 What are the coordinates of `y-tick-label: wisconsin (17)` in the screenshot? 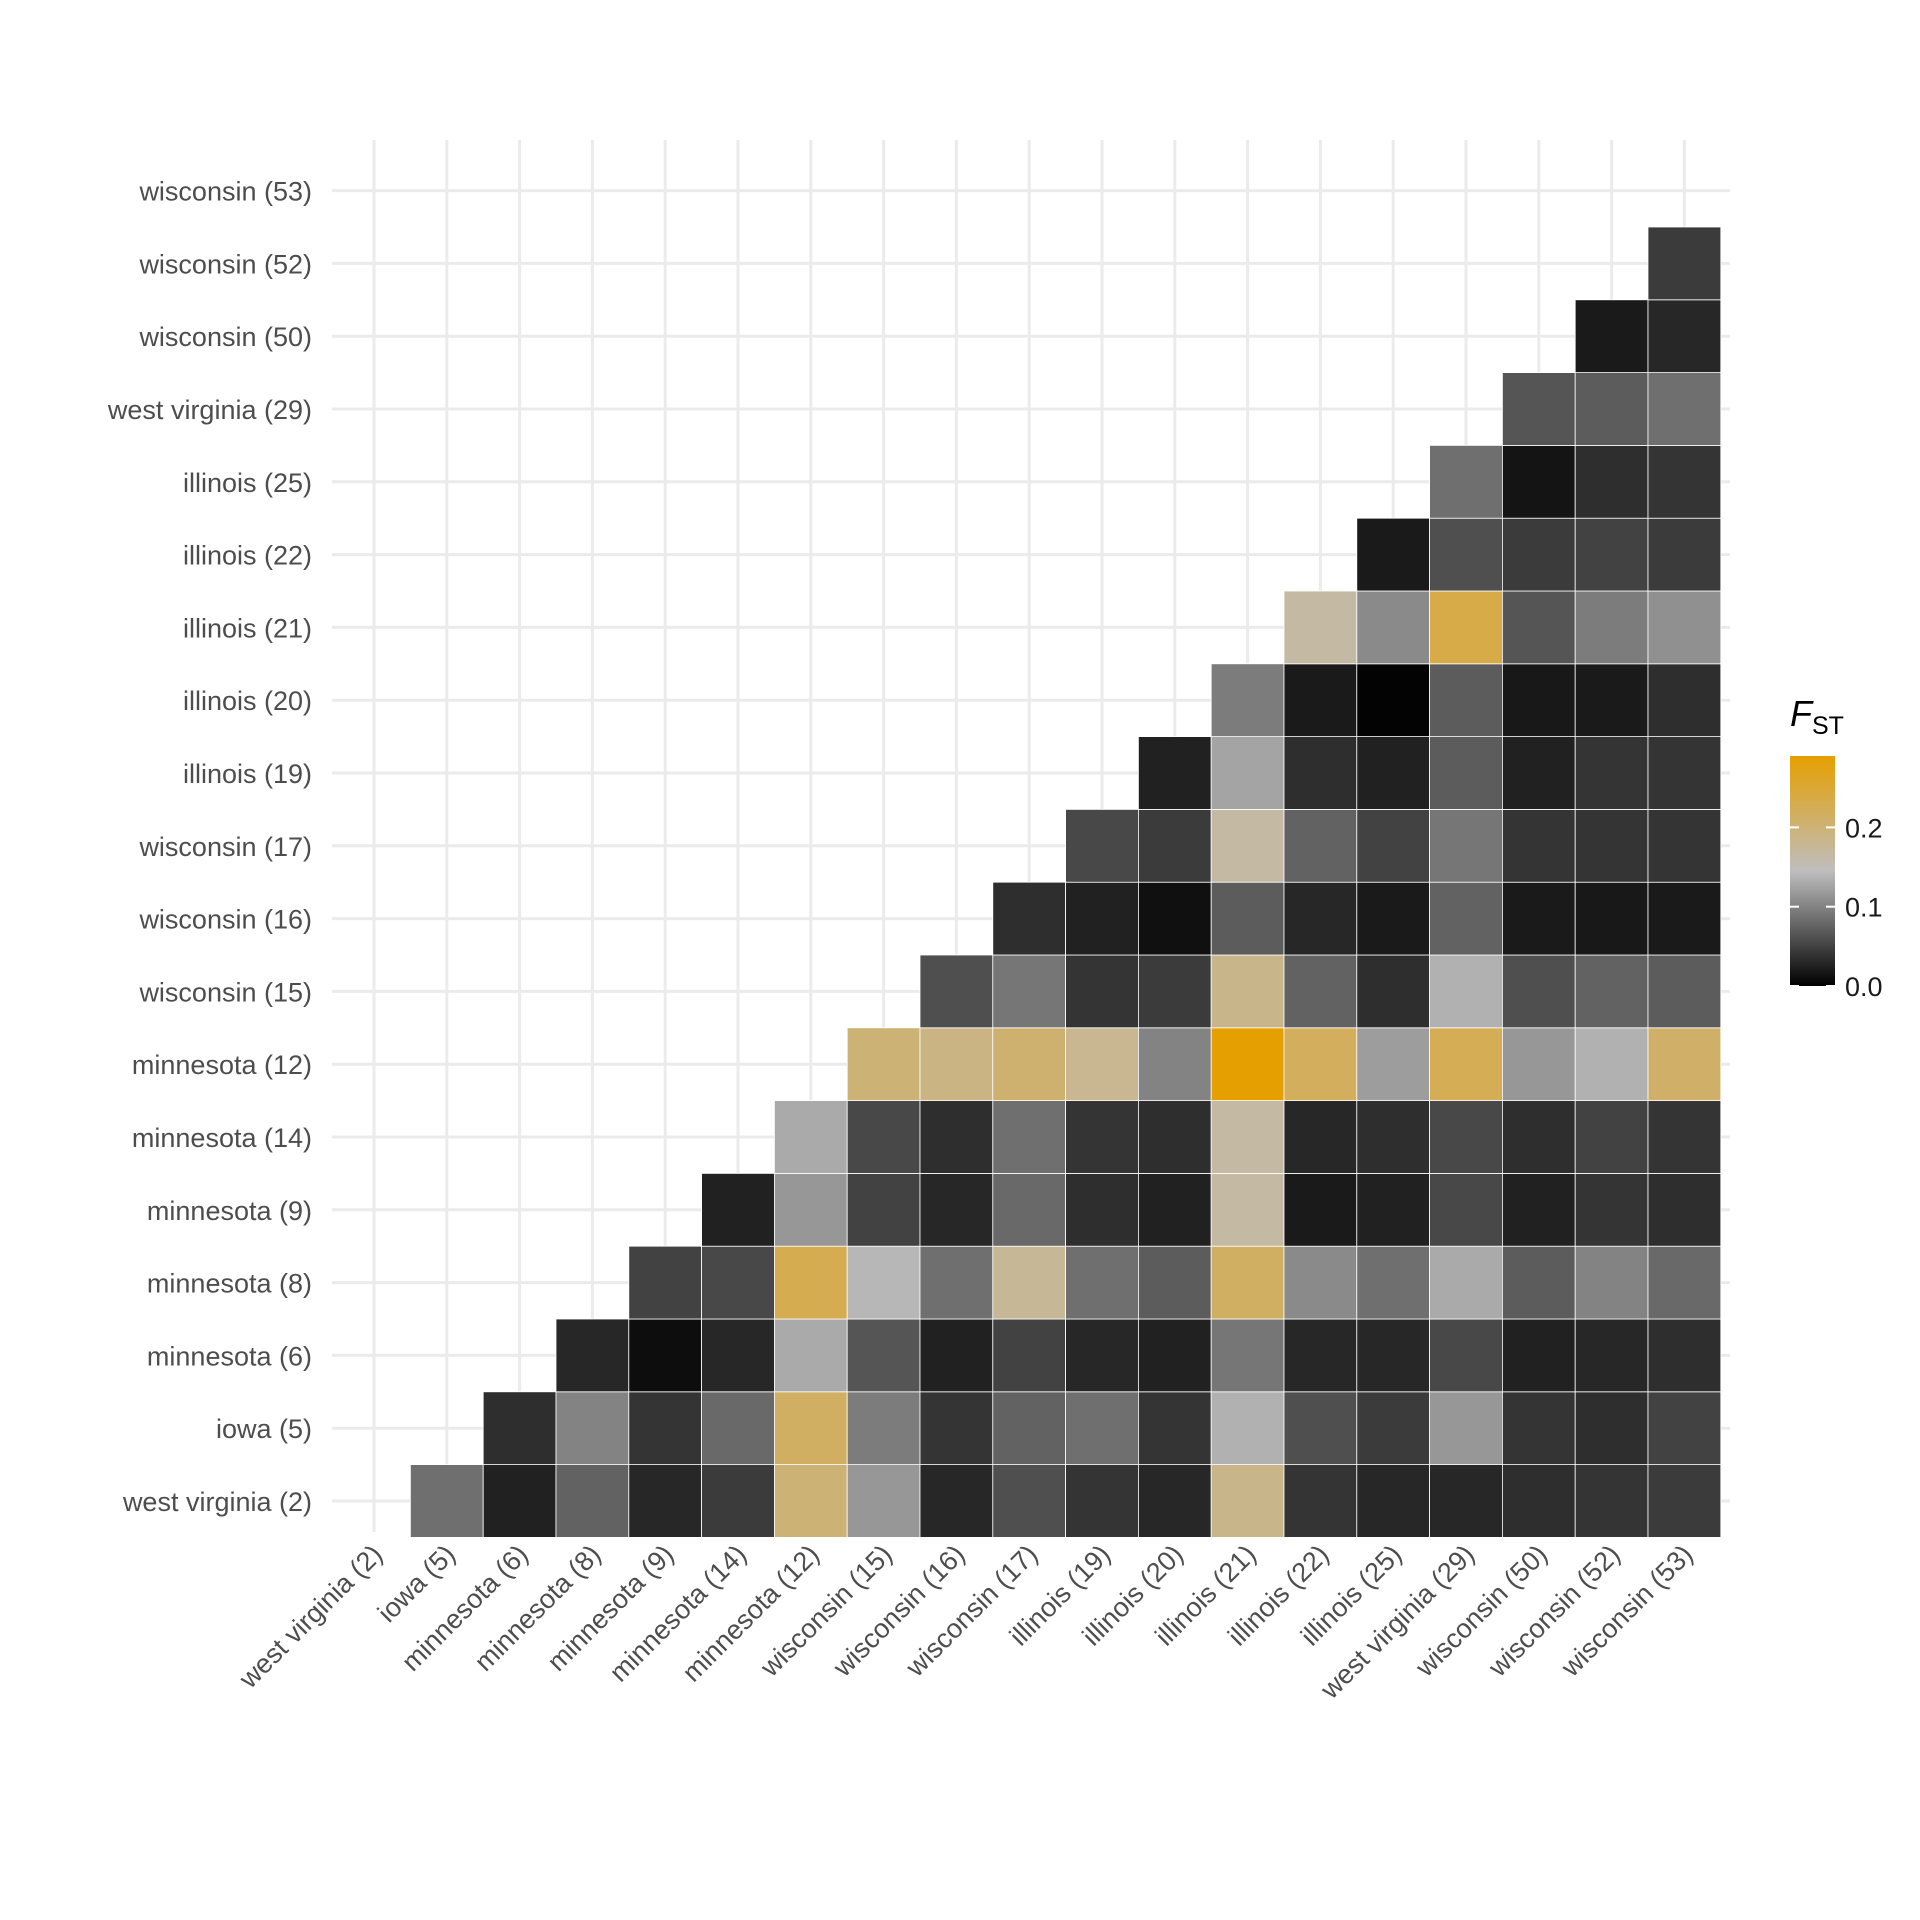 It's located at (225, 847).